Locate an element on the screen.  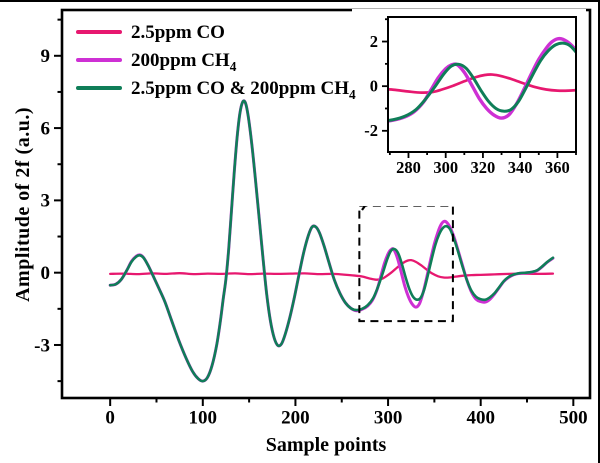
svg-text: 280 is located at coordinates (408, 167).